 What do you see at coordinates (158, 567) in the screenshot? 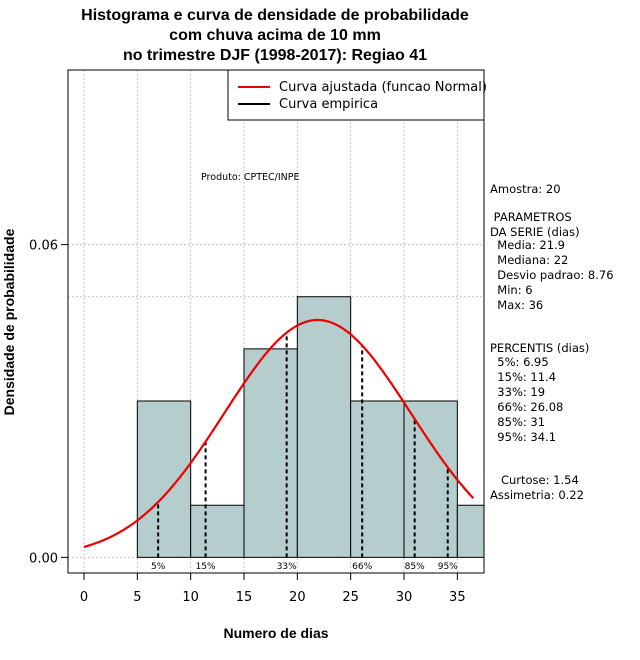
I see `percentile-label-0: 5%` at bounding box center [158, 567].